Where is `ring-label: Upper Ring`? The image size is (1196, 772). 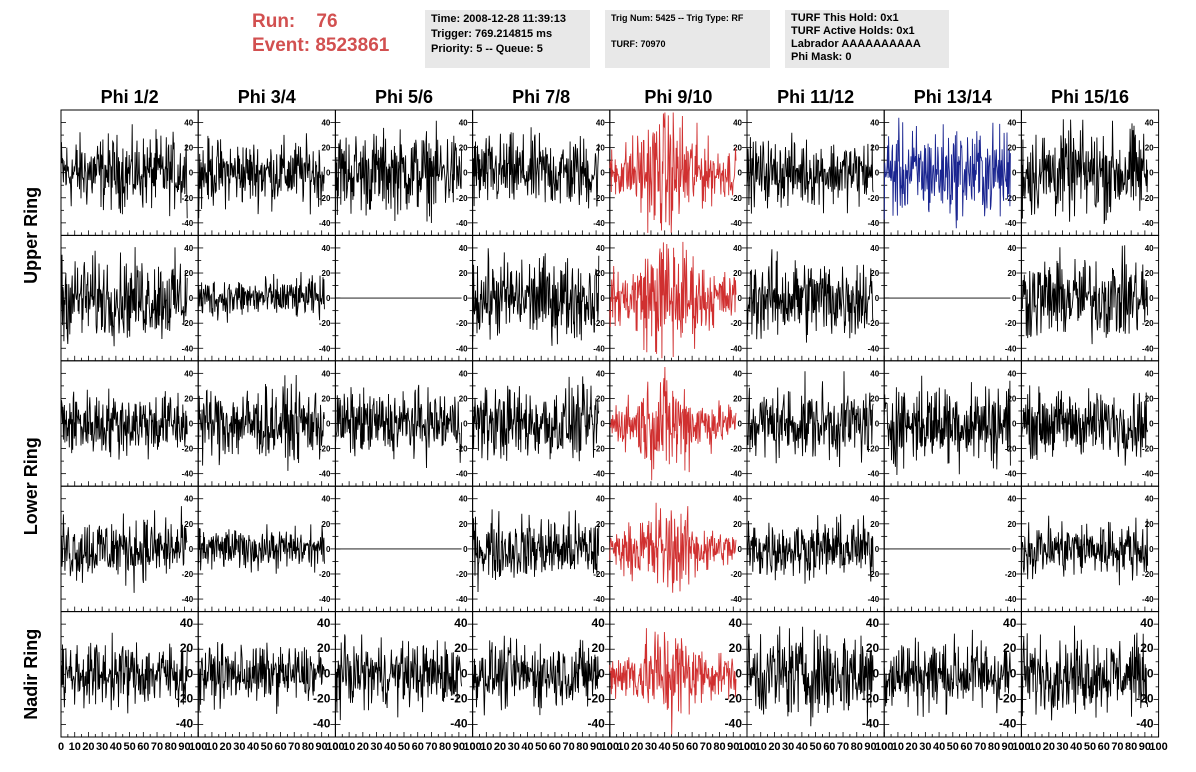 ring-label: Upper Ring is located at coordinates (31, 235).